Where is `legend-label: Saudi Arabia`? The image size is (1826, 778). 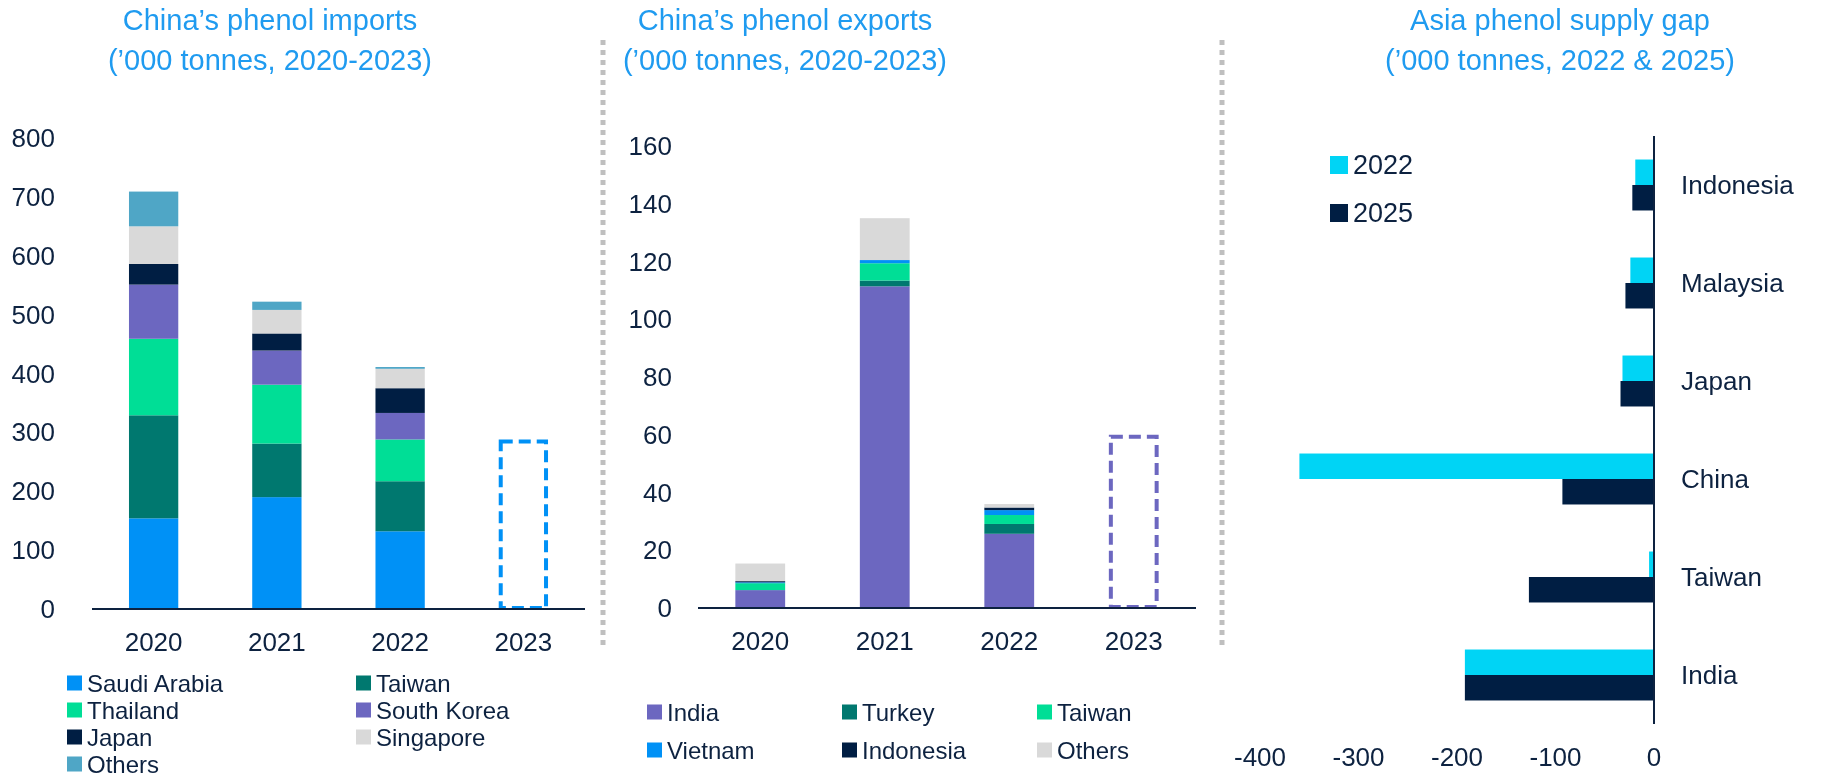 legend-label: Saudi Arabia is located at coordinates (155, 683).